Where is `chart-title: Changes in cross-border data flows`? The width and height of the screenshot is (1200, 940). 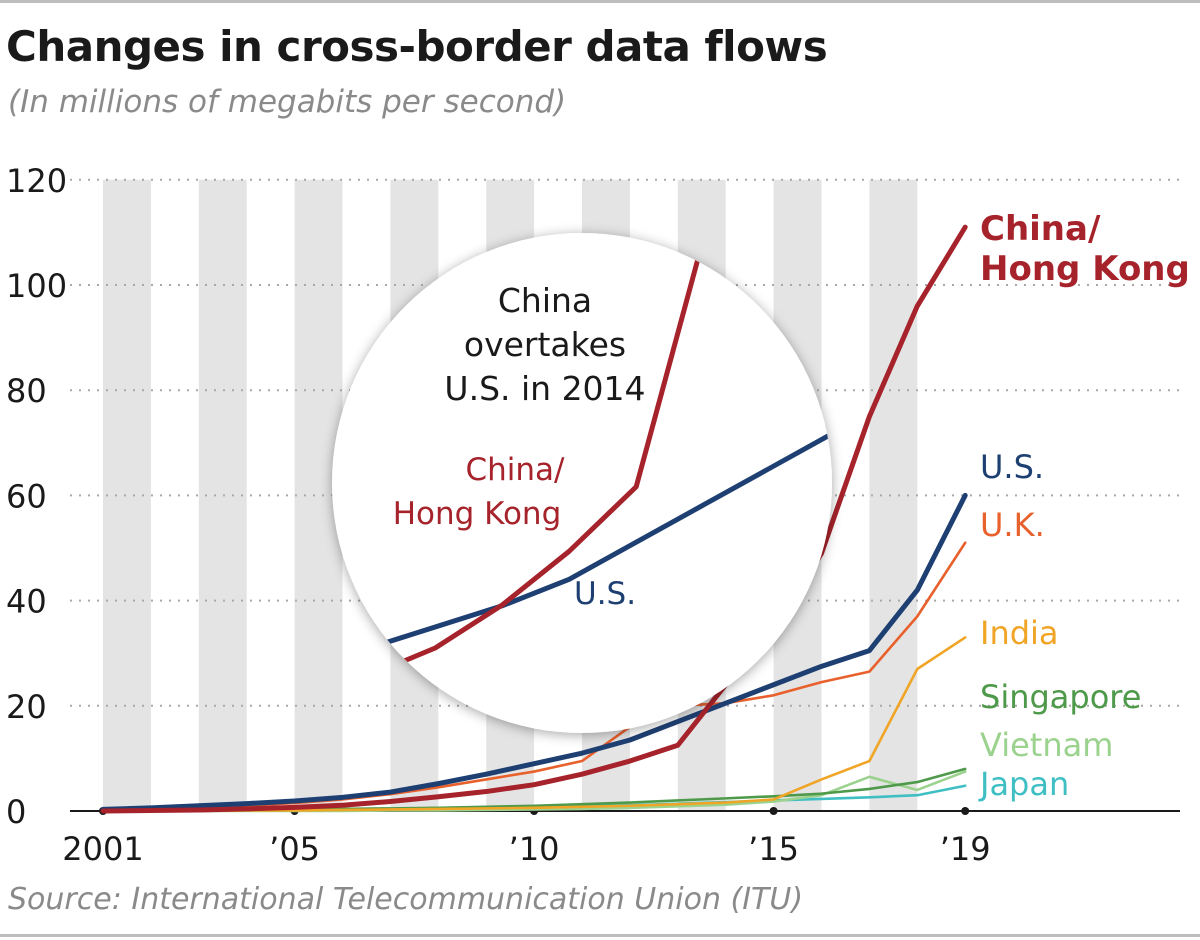 chart-title: Changes in cross-border data flows is located at coordinates (417, 46).